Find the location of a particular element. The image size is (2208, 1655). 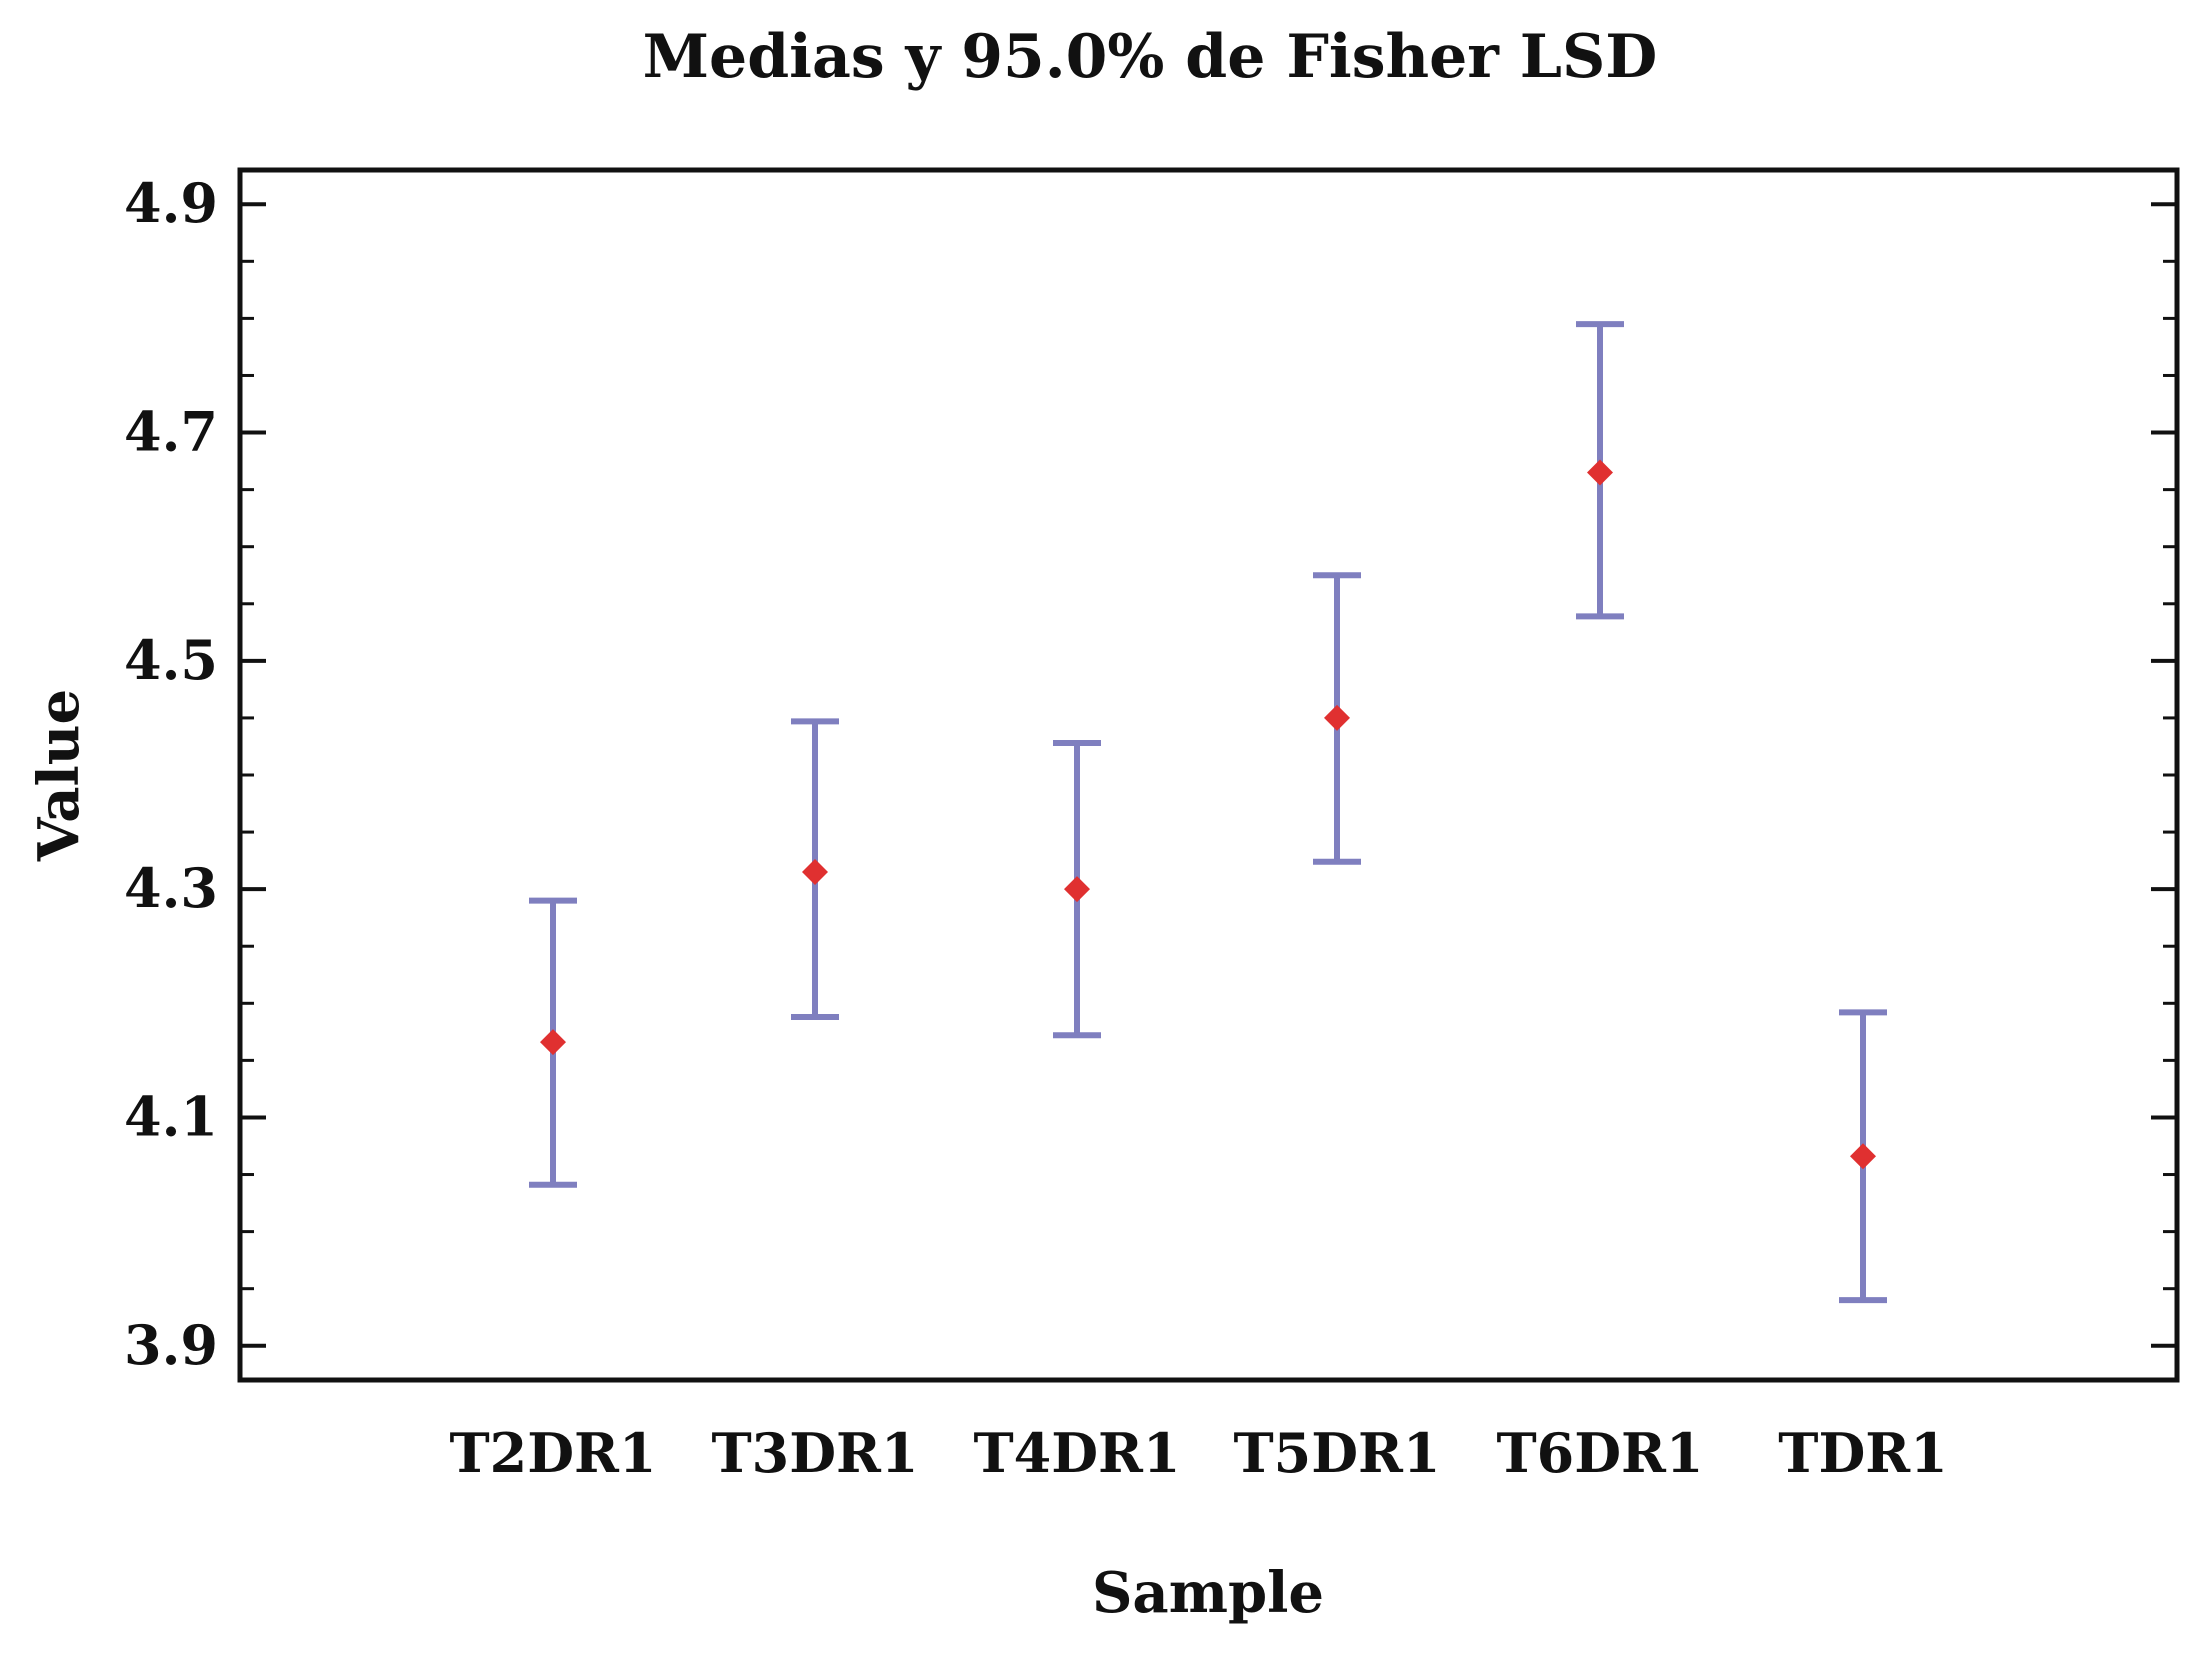

x-category-label: T3DR1 is located at coordinates (814, 1453).